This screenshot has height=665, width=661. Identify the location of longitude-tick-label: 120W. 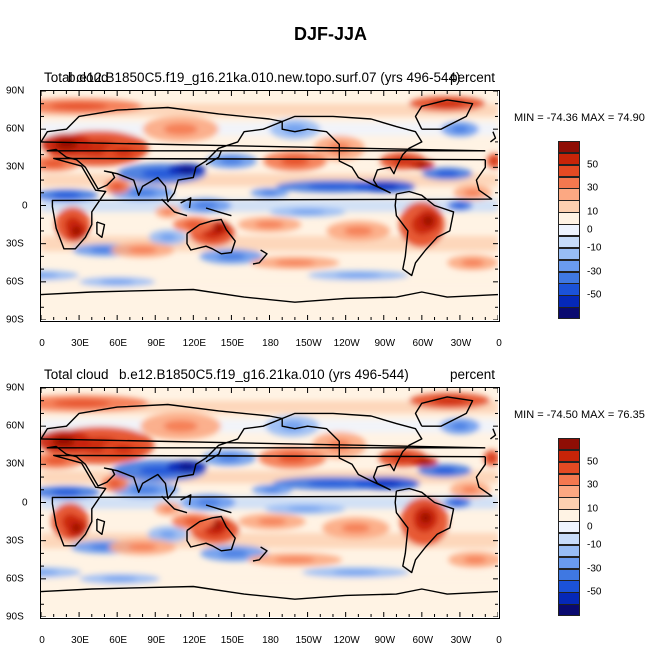
(346, 640).